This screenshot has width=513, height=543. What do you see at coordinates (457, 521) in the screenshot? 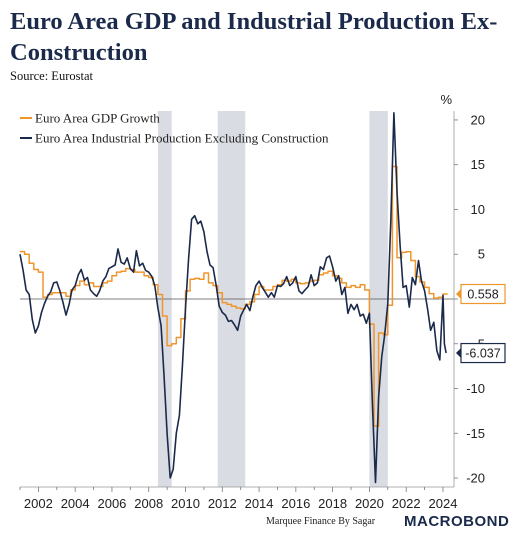
I see `brand-logo: MACROBOND` at bounding box center [457, 521].